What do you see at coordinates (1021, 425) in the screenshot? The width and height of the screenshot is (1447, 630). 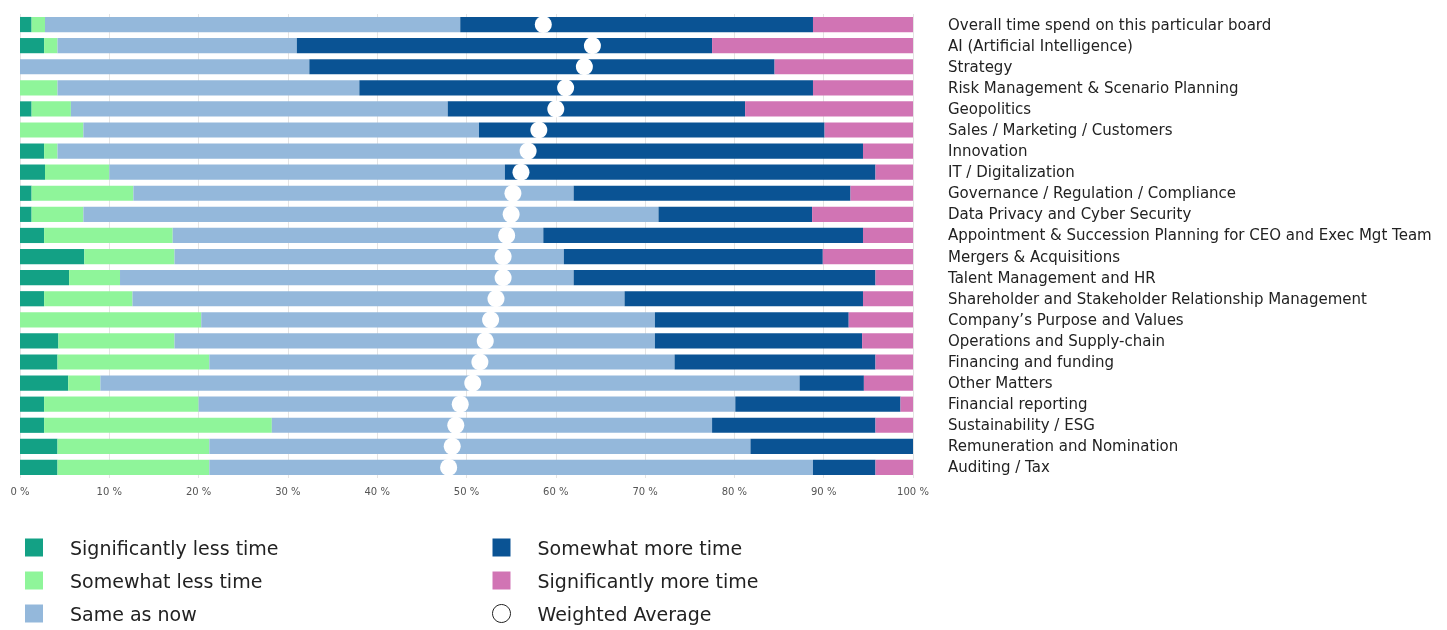 I see `y-tick-label: Sustainability / ESG` at bounding box center [1021, 425].